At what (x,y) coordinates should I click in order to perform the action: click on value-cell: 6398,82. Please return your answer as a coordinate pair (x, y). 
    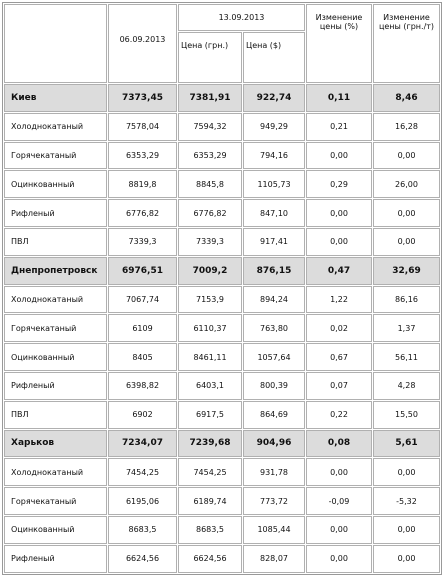
    Looking at the image, I should click on (142, 385).